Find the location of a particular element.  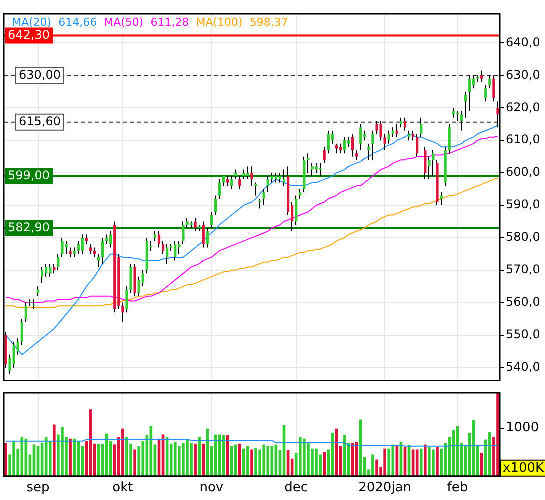

y-tick-label: 600,0 is located at coordinates (523, 172).